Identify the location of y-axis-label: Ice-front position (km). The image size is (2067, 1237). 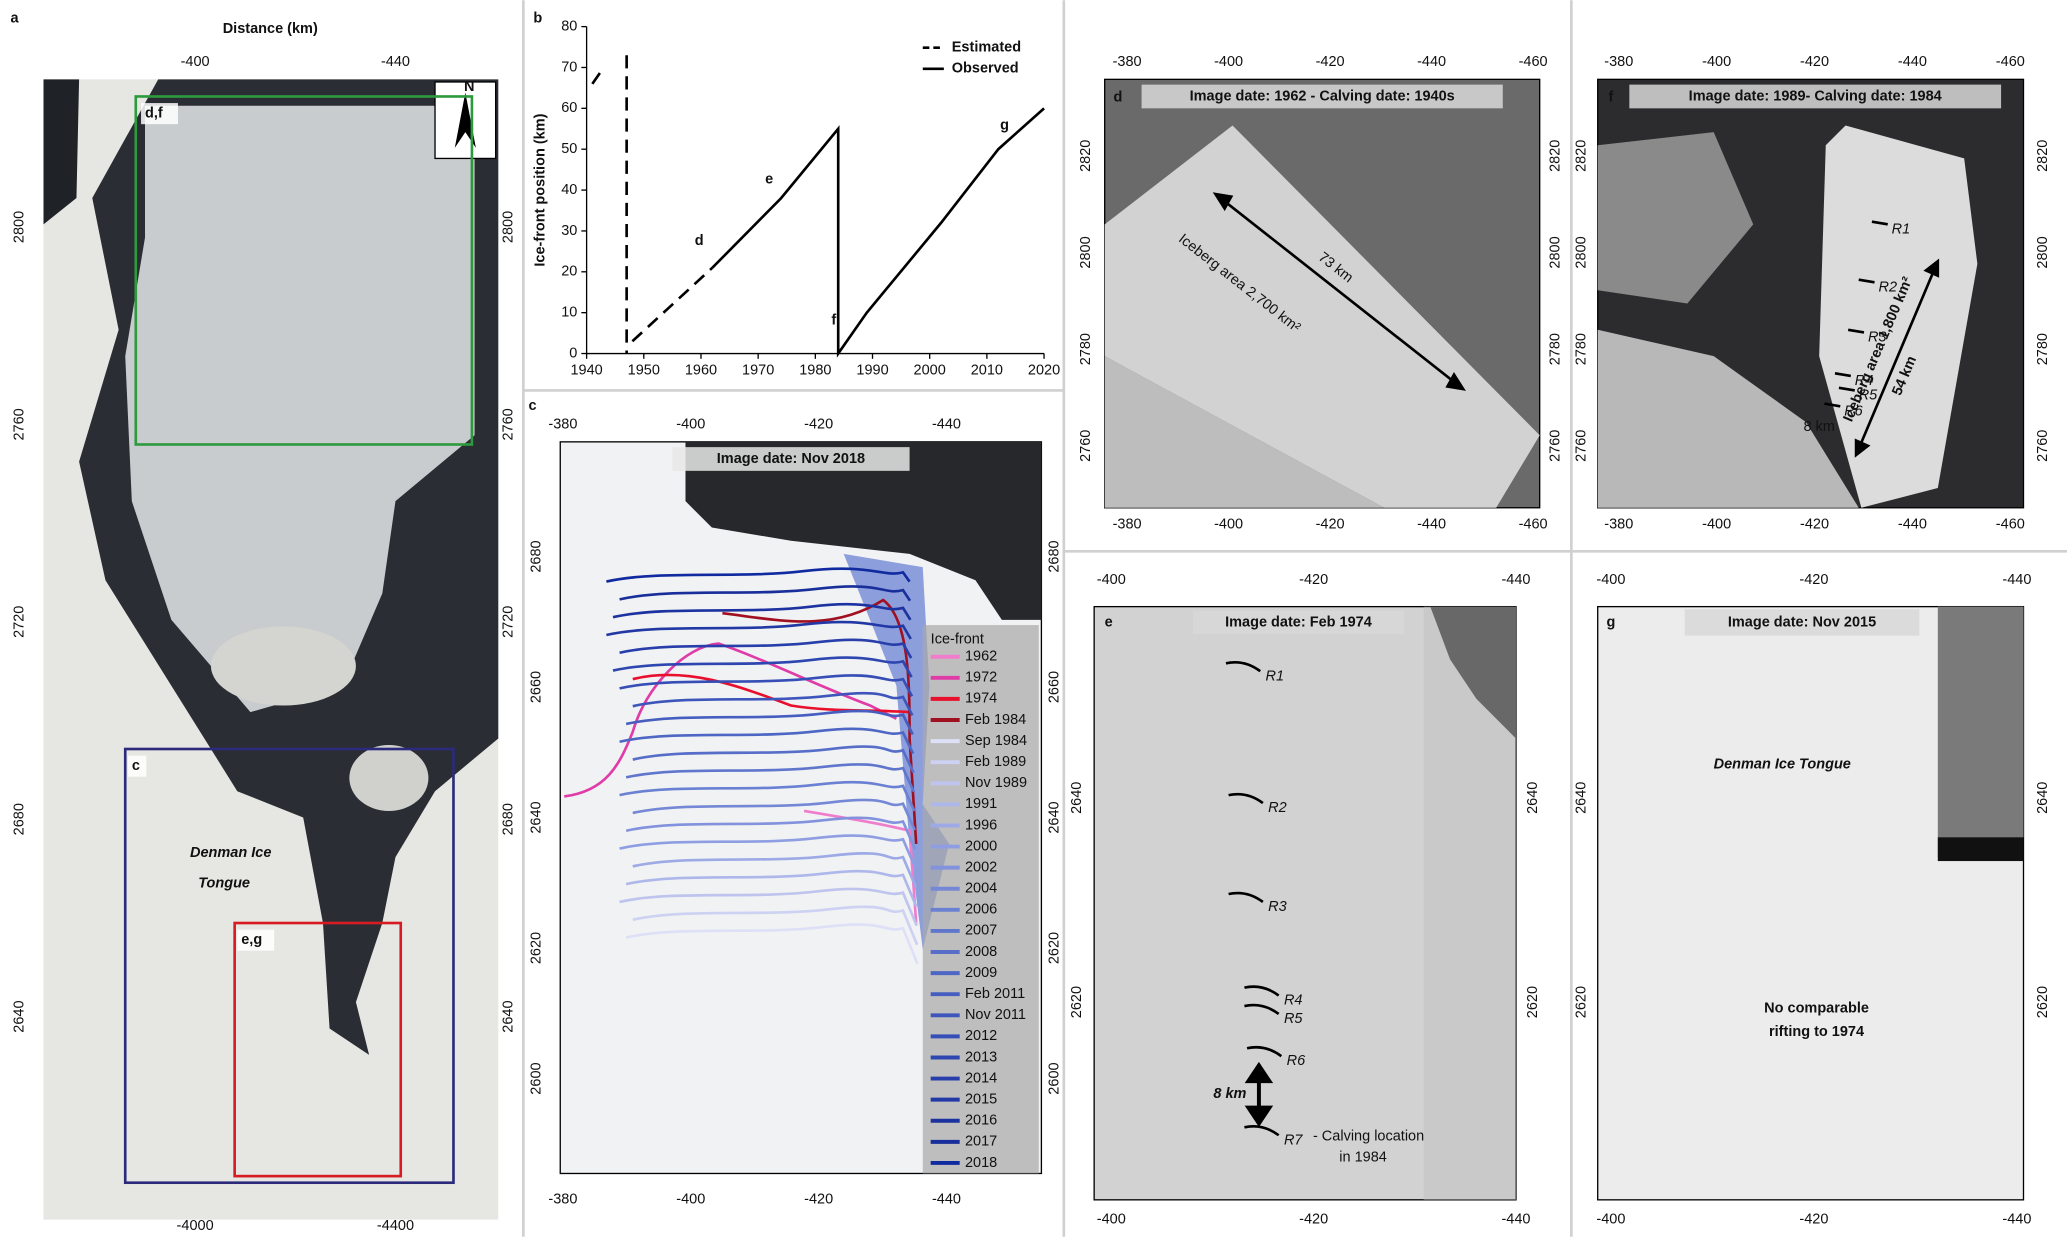
(540, 189).